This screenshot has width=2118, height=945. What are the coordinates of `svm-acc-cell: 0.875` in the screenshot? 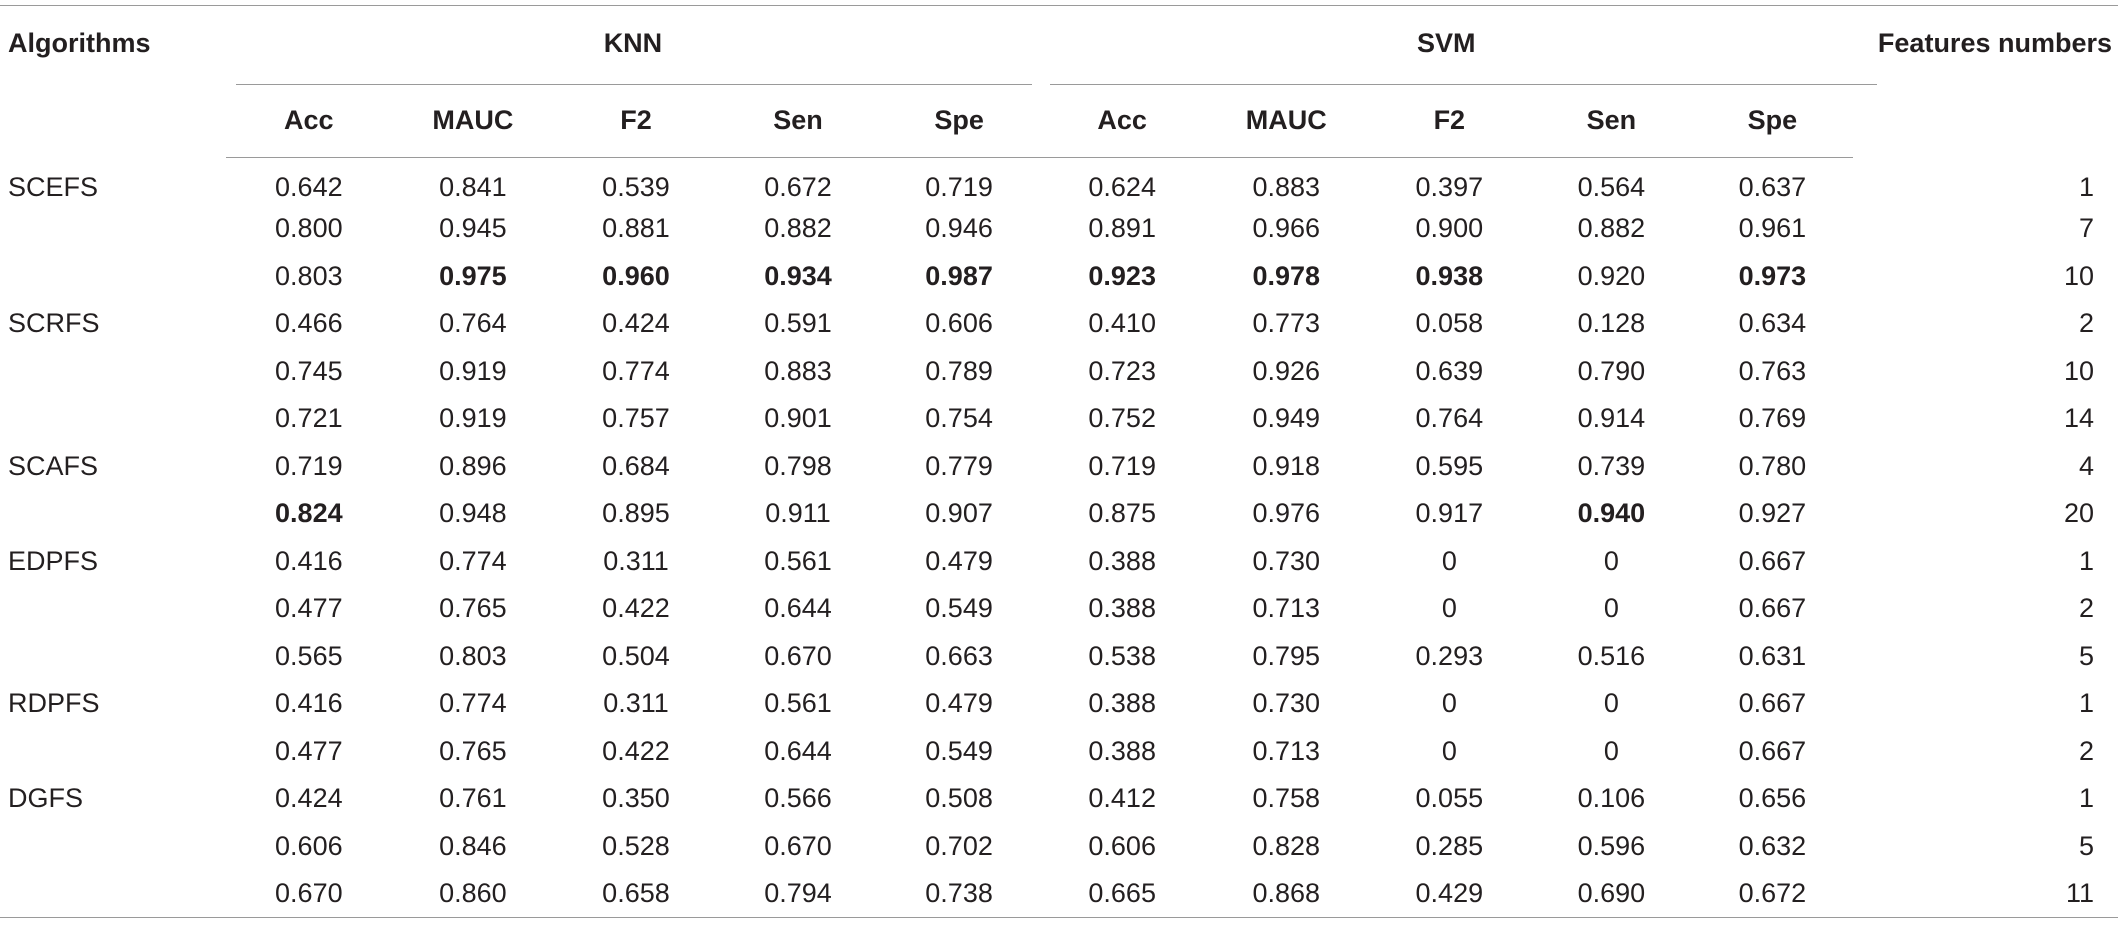 It's located at (1122, 513).